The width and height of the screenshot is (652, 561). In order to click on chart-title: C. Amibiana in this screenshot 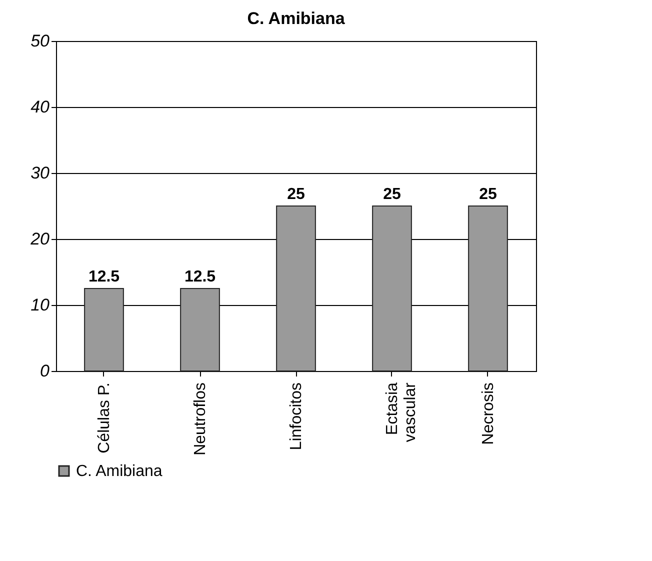, I will do `click(296, 18)`.